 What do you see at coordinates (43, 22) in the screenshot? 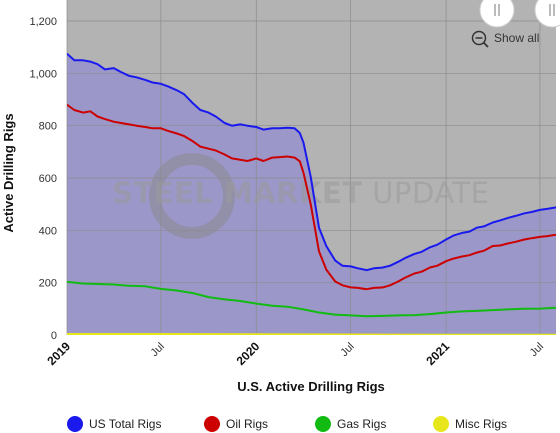
I see `y-tick-label: 1,200` at bounding box center [43, 22].